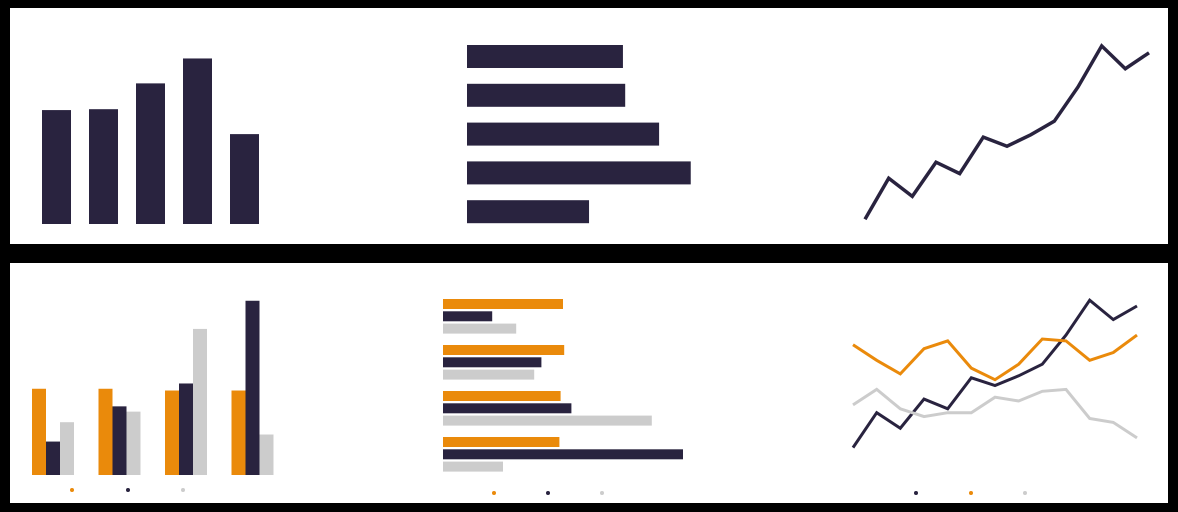  What do you see at coordinates (238, 432) in the screenshot?
I see `group-4-bar-orange` at bounding box center [238, 432].